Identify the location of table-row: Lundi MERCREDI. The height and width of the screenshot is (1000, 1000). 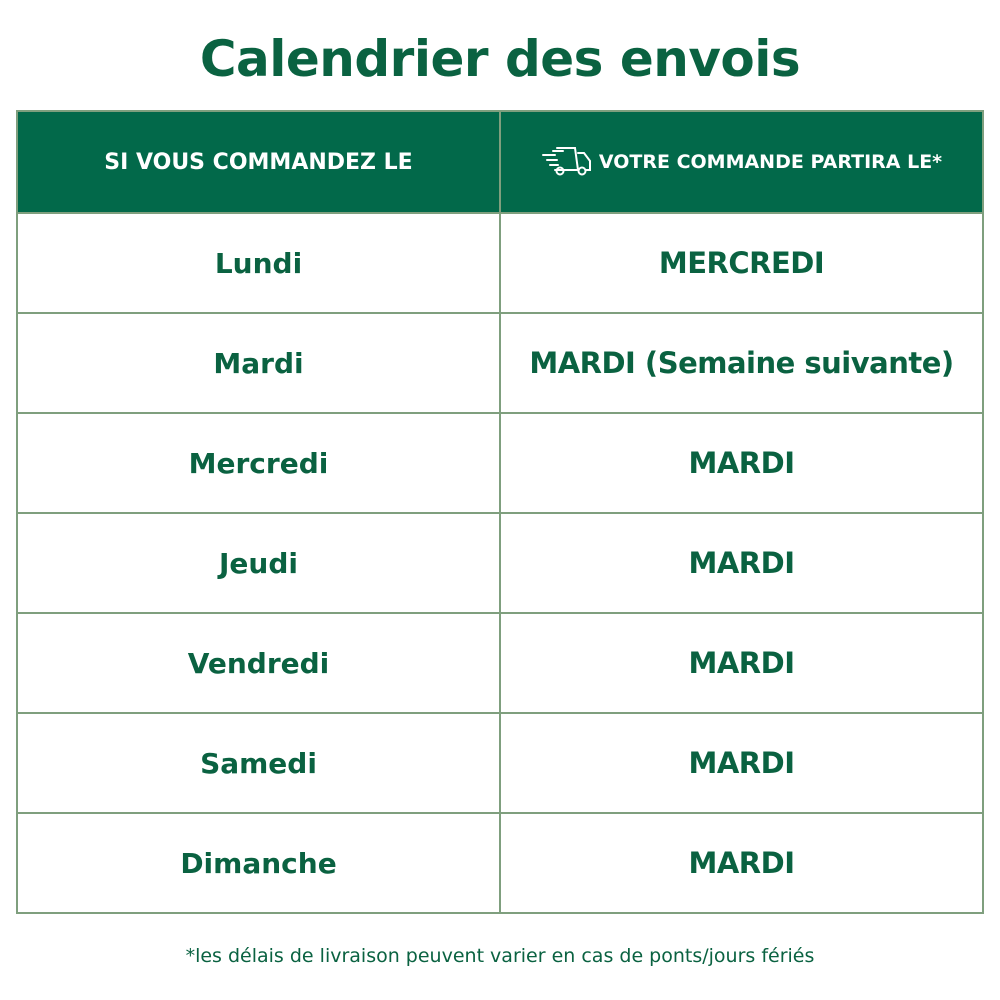
(500, 263).